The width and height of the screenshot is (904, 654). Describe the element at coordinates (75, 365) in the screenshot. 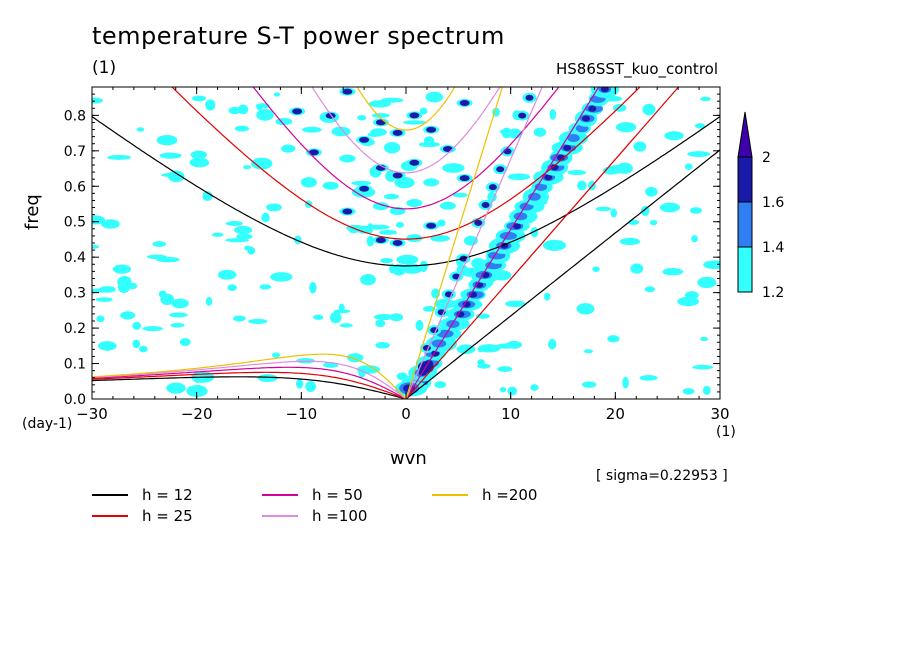

I see `y-tick-label: 0.1` at that location.